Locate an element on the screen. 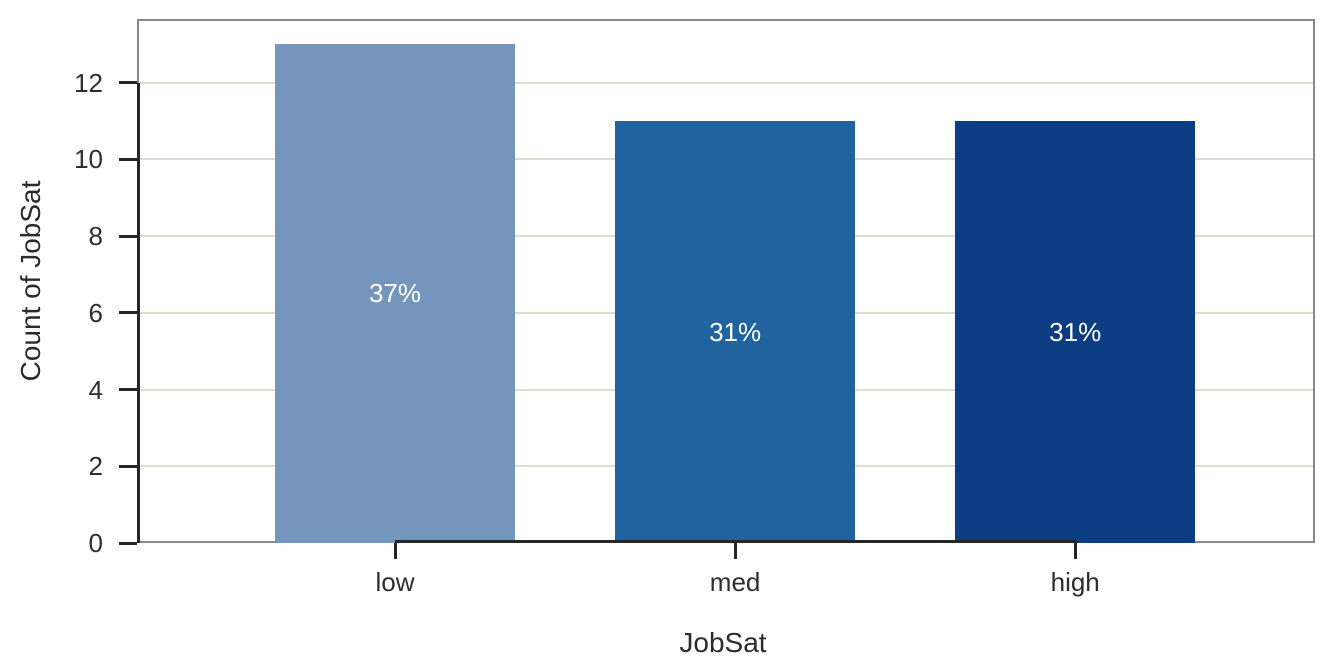 This screenshot has height=672, width=1344. x-tick-label-high: high is located at coordinates (1075, 582).